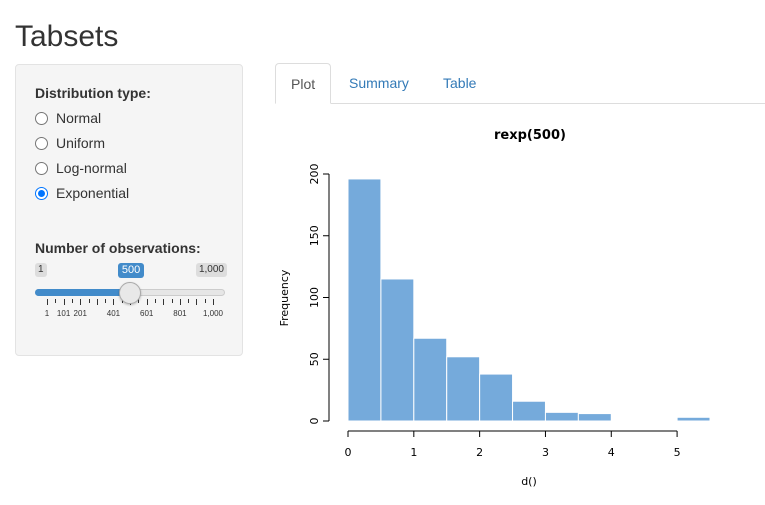 This screenshot has height=505, width=765. I want to click on slider-tick-label: 601, so click(147, 313).